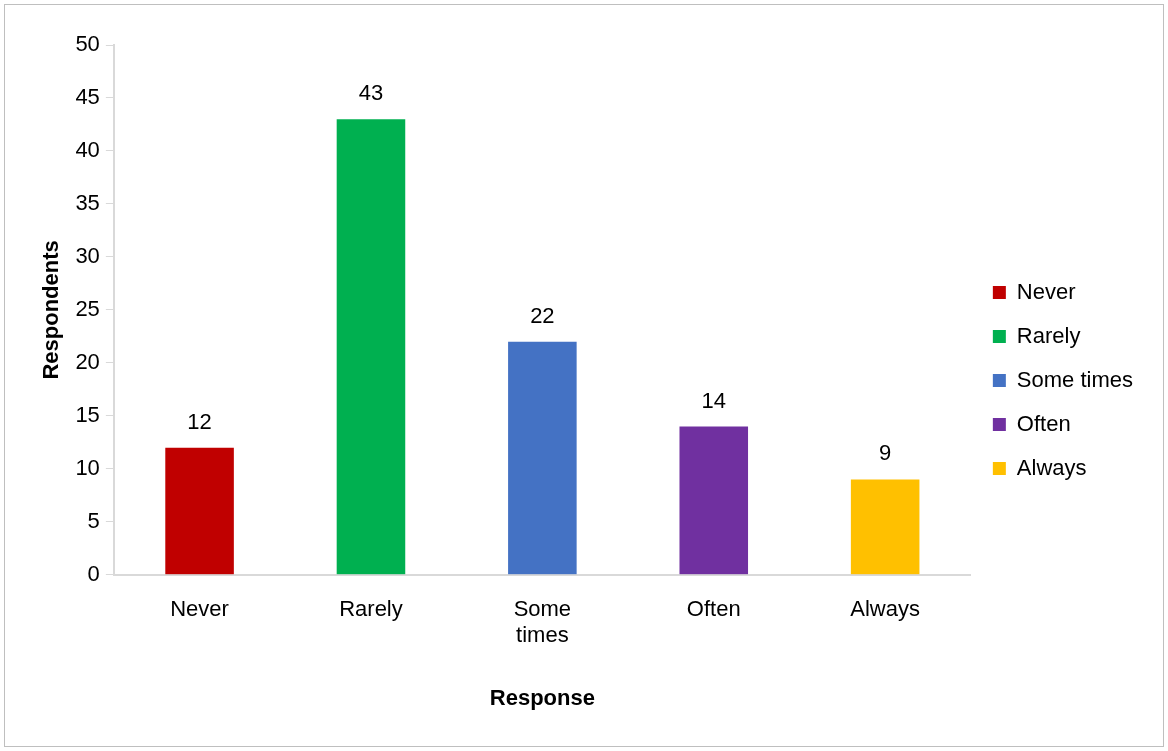 The image size is (1168, 751). Describe the element at coordinates (1075, 379) in the screenshot. I see `legend-label: Some times` at that location.